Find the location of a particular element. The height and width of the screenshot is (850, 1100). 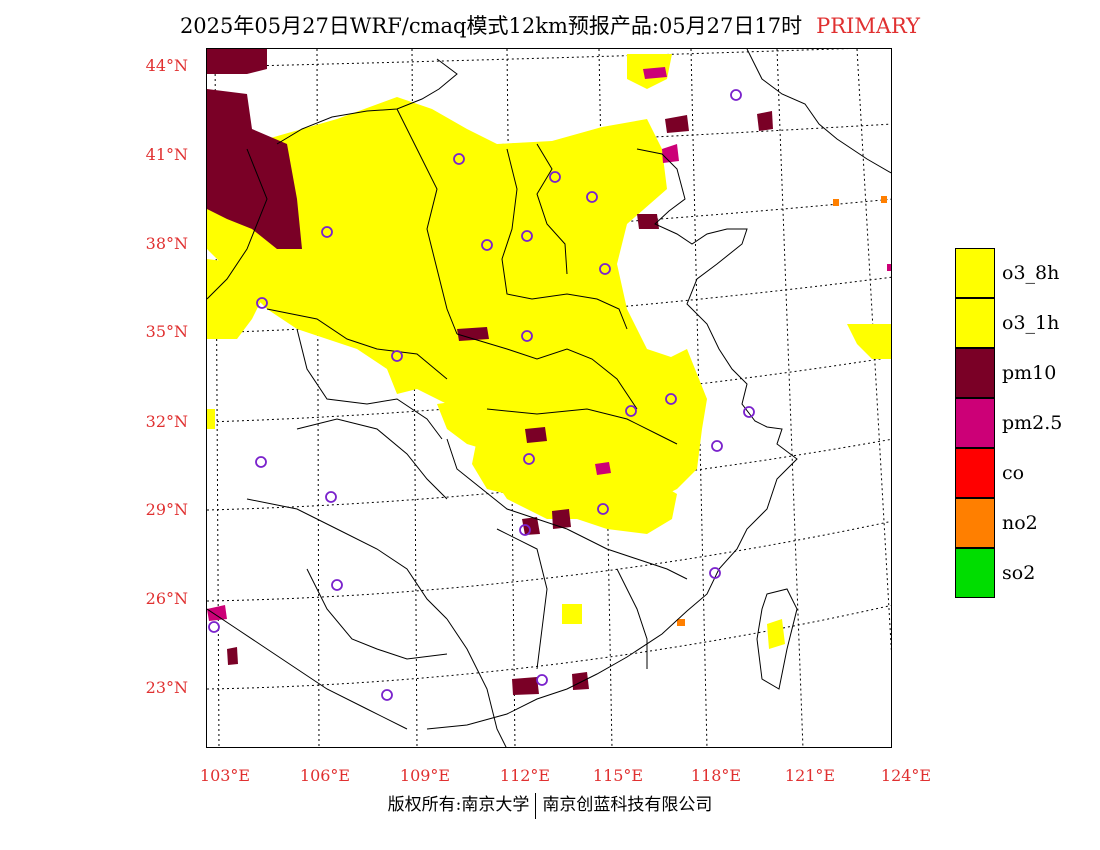

legend-label: pm10 is located at coordinates (1029, 373).